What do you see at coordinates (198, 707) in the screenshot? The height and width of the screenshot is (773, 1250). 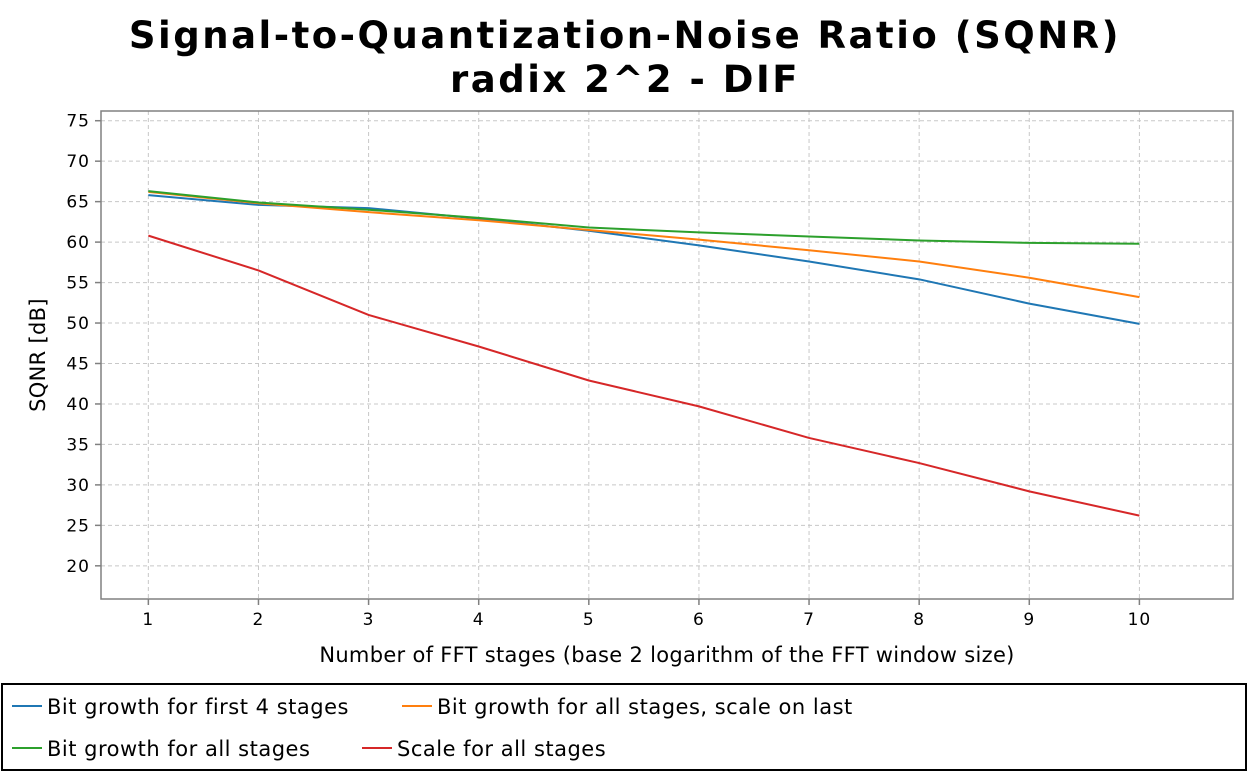 I see `legend-label-1: Bit growth for first 4 stages` at bounding box center [198, 707].